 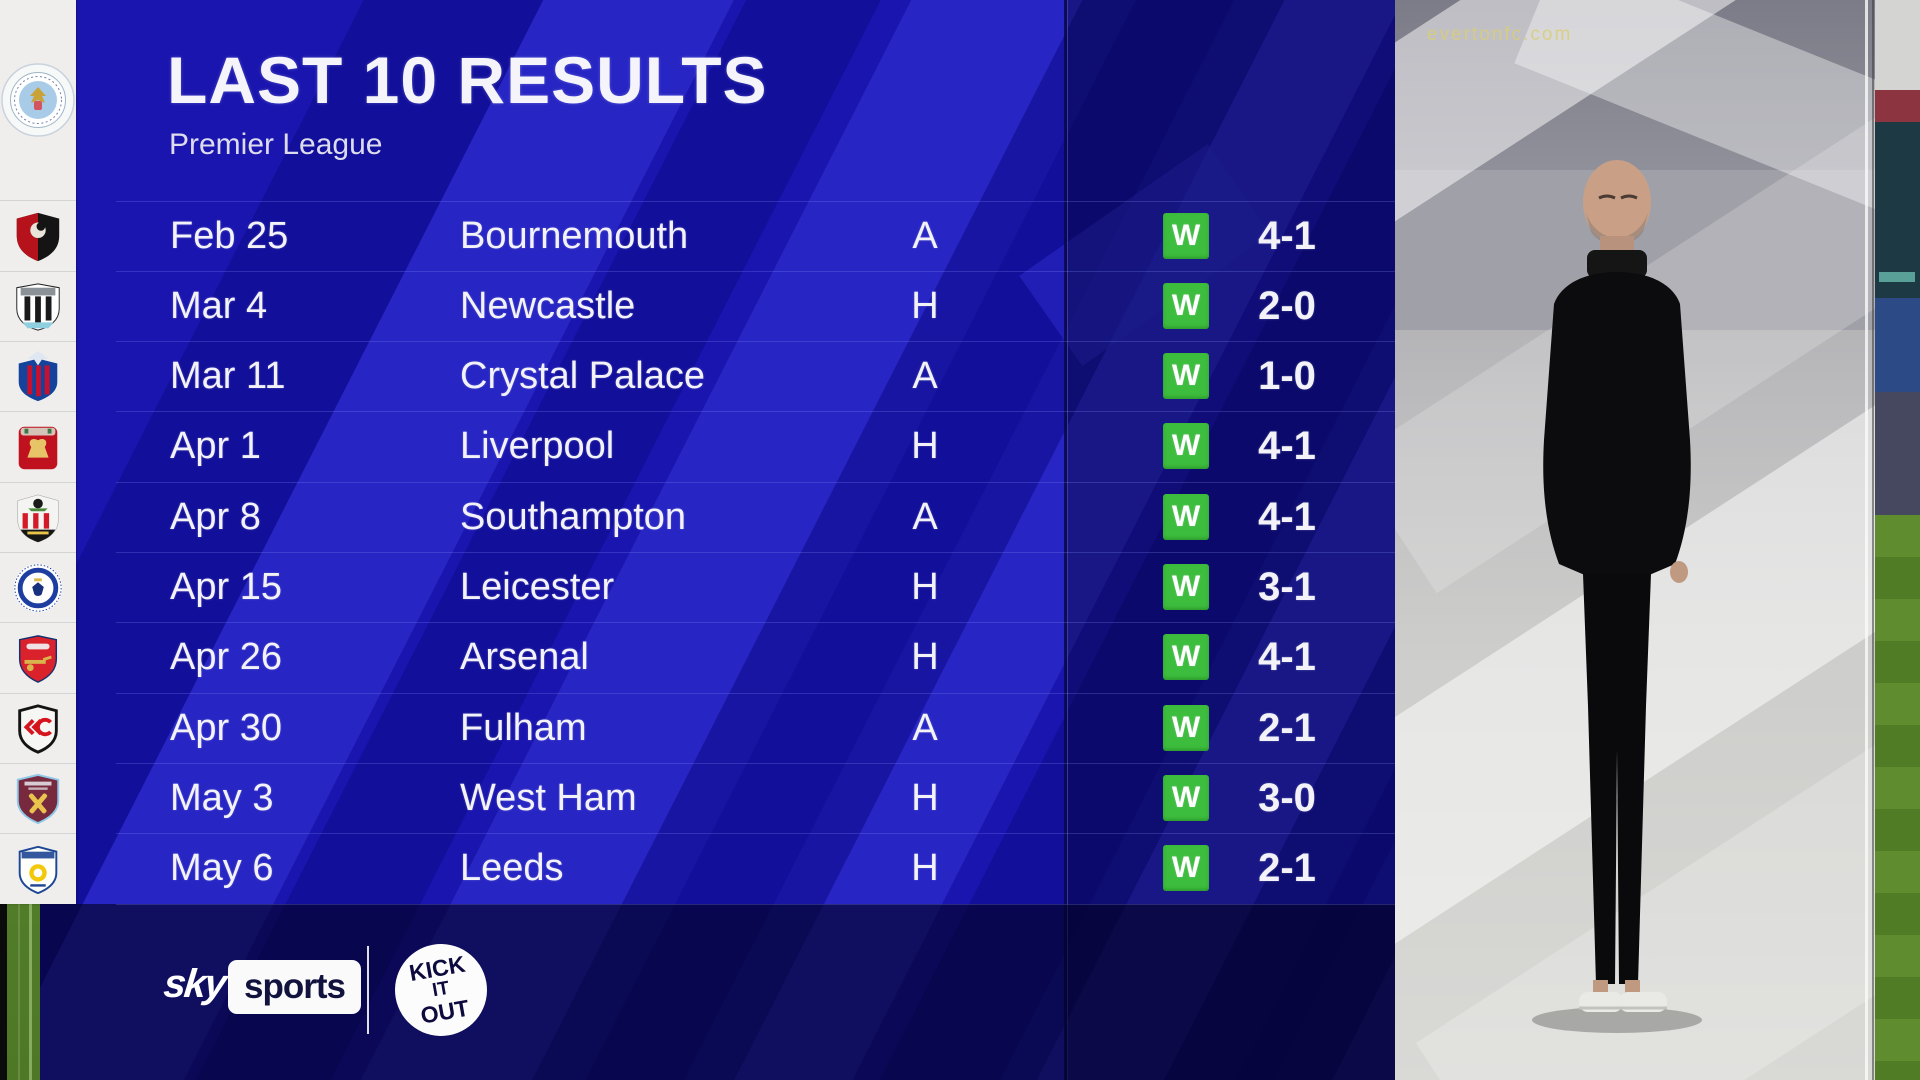 What do you see at coordinates (1287, 587) in the screenshot?
I see `match-score: 3-1` at bounding box center [1287, 587].